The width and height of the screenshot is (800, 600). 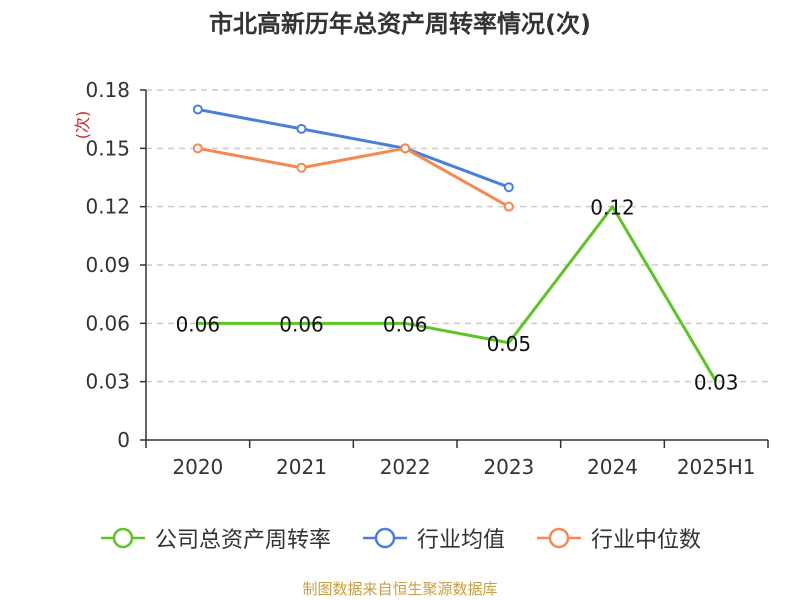 I want to click on y-tick-label: 0.12, so click(x=107, y=207).